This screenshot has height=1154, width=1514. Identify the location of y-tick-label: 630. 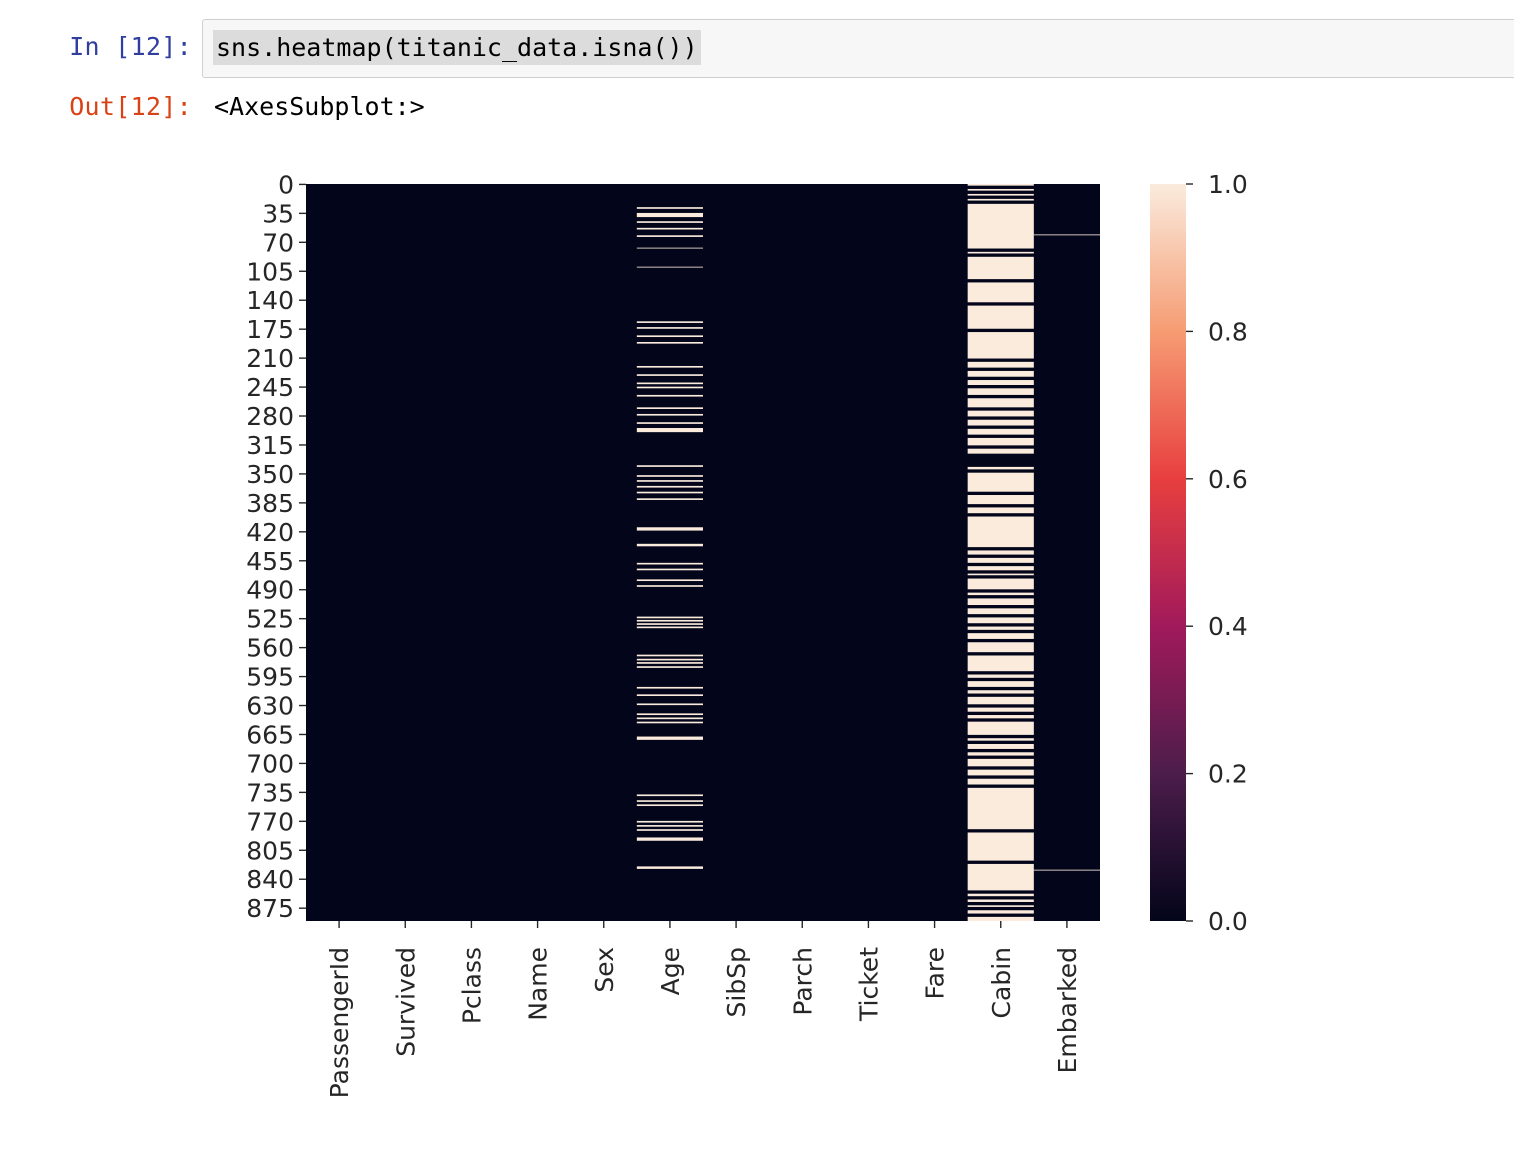
(270, 706).